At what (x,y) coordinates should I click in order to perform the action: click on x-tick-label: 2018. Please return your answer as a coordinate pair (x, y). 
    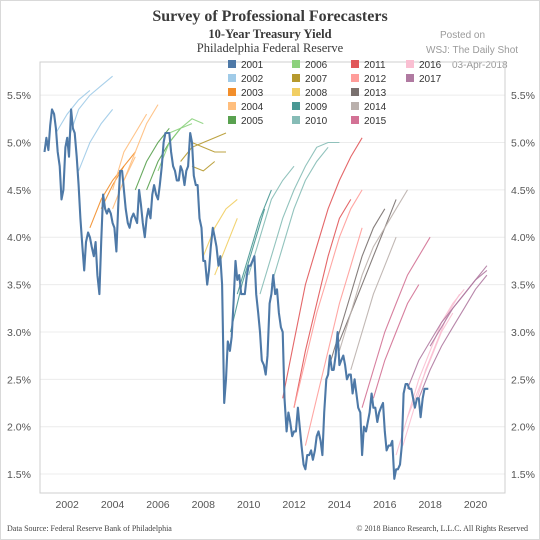
    Looking at the image, I should click on (430, 505).